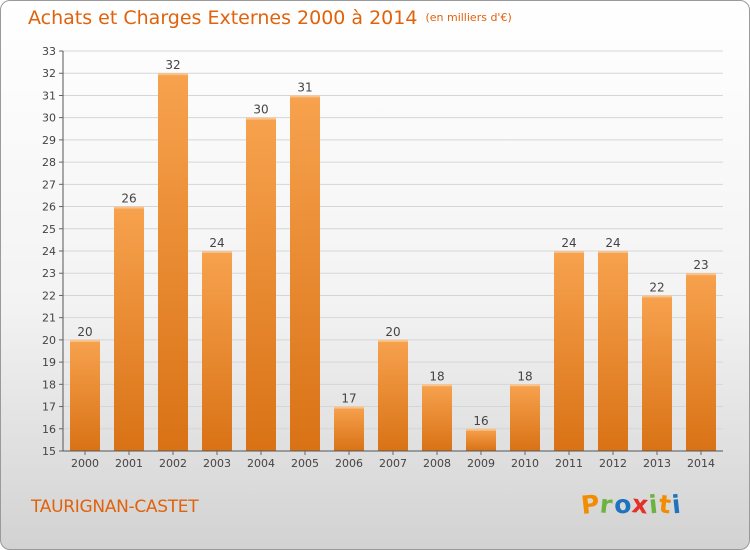 The width and height of the screenshot is (750, 550). What do you see at coordinates (260, 110) in the screenshot?
I see `data-label: 30` at bounding box center [260, 110].